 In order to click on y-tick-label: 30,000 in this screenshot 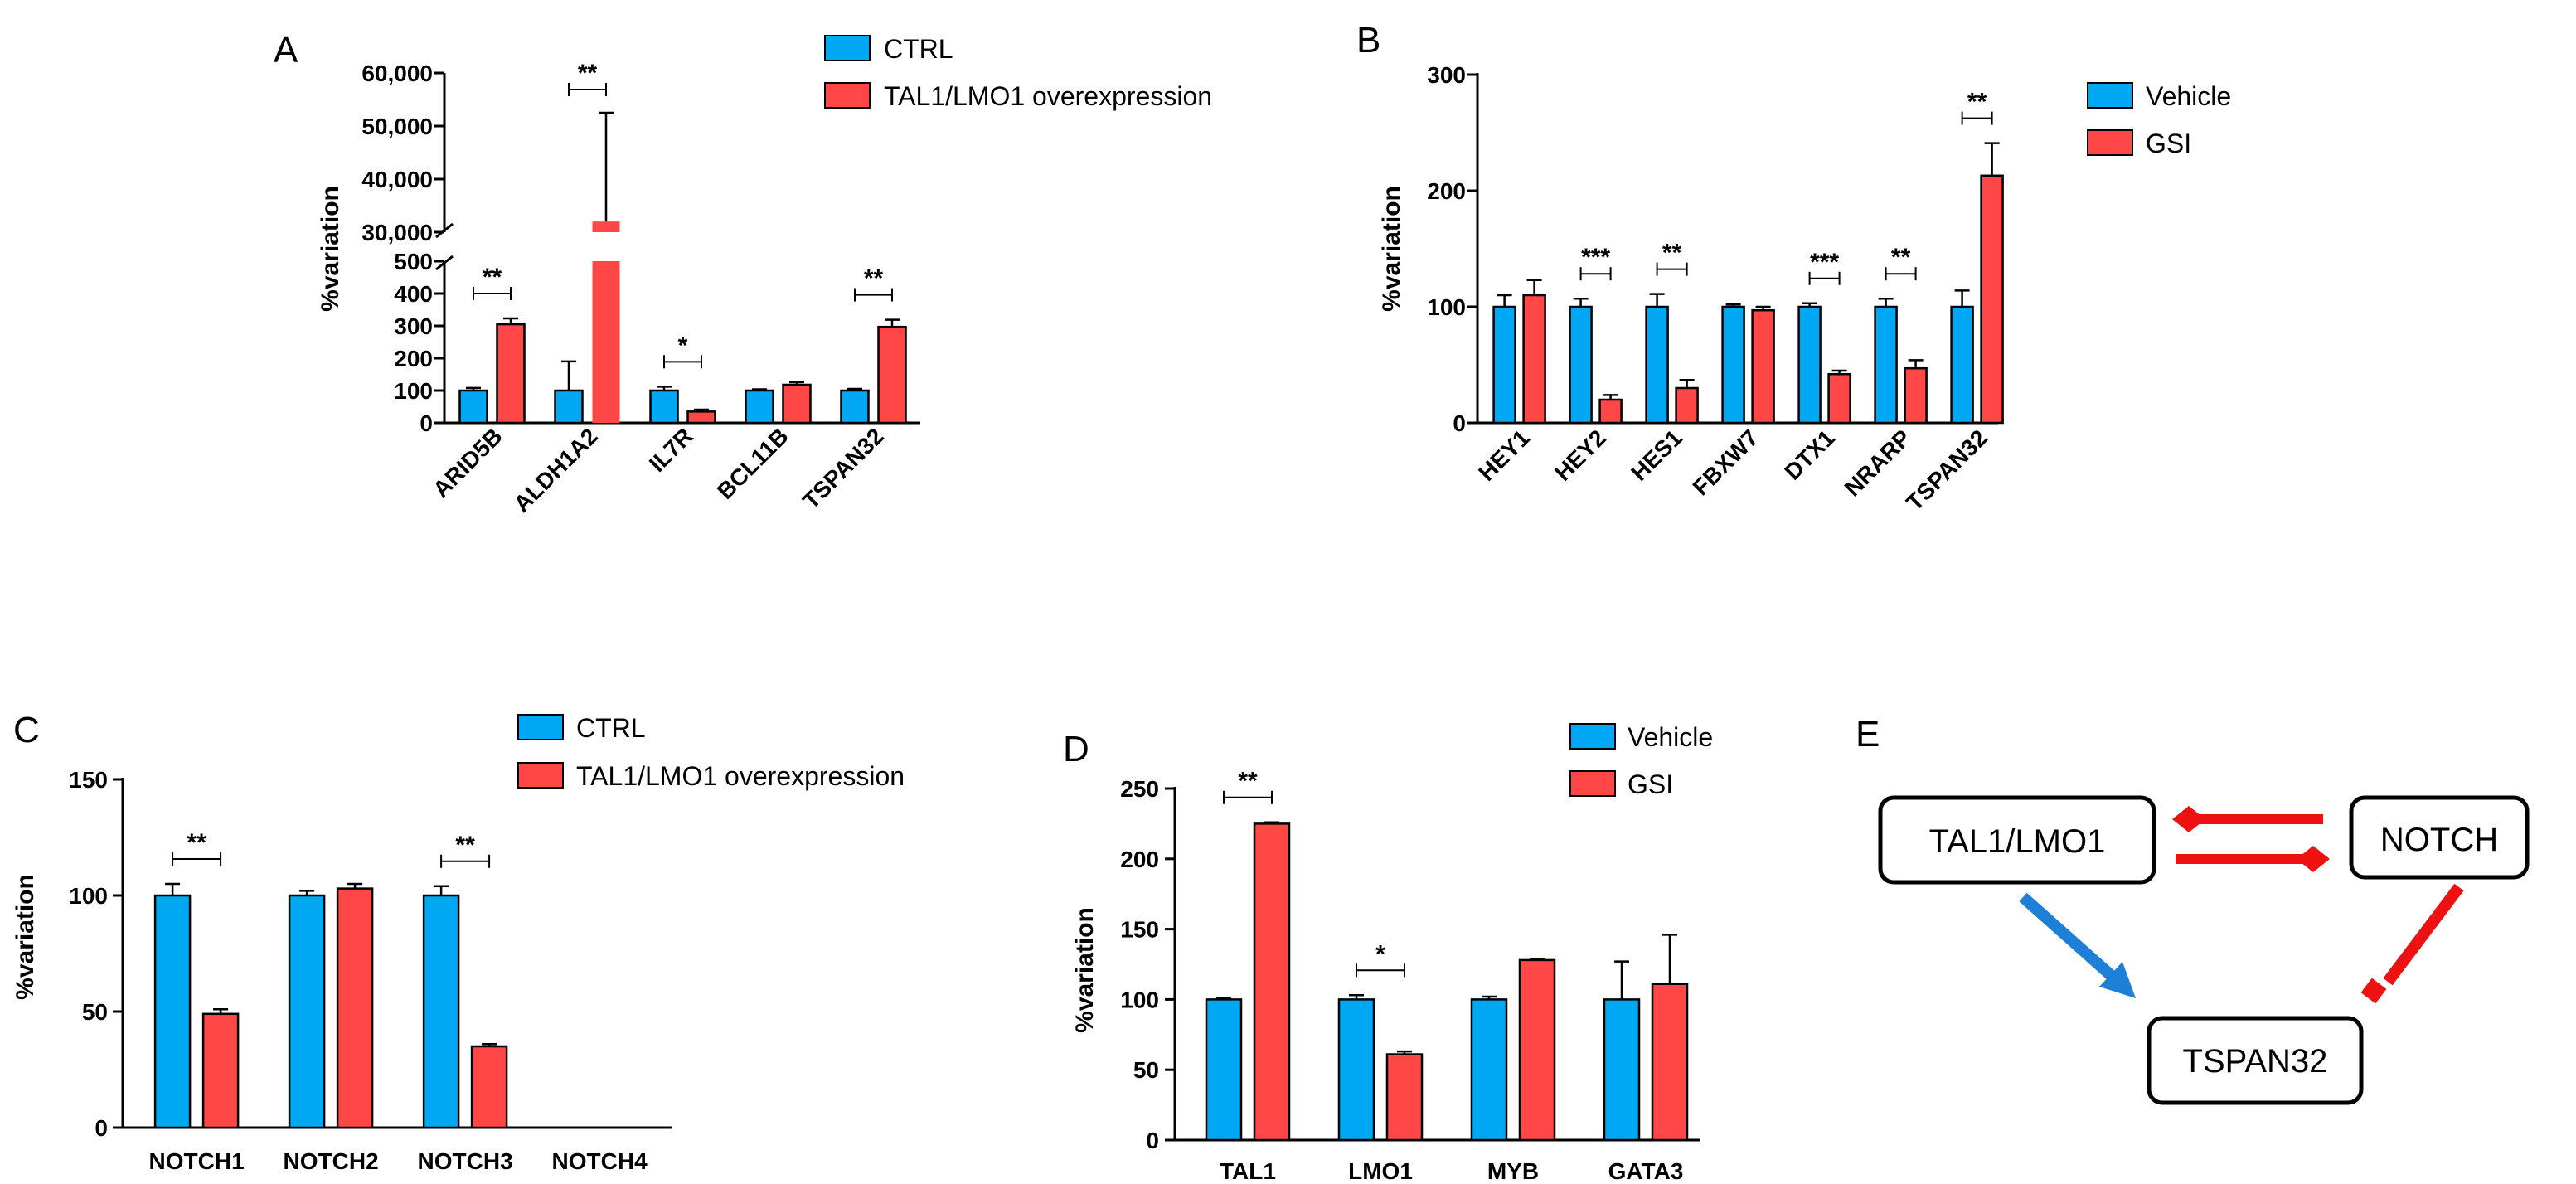, I will do `click(397, 233)`.